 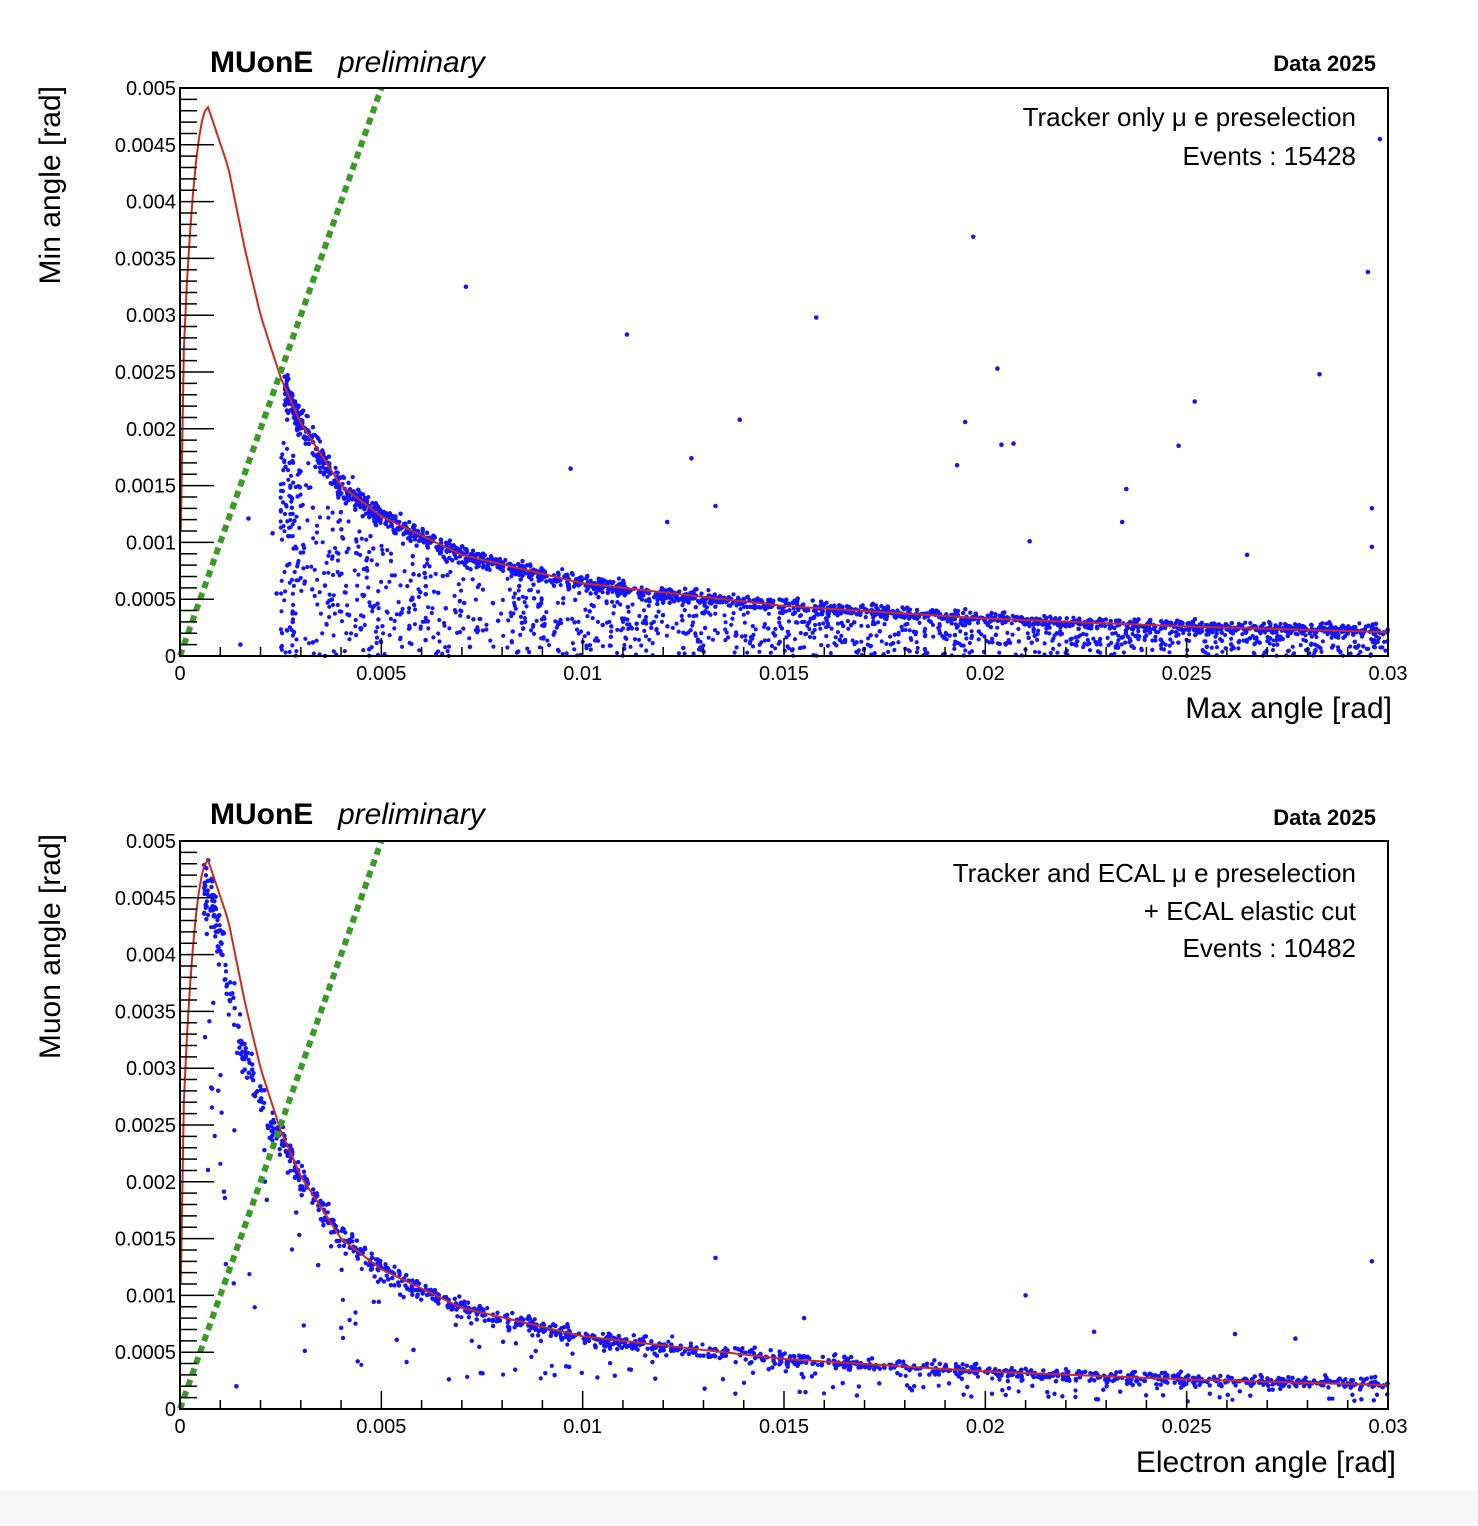 What do you see at coordinates (1324, 63) in the screenshot?
I see `data-year-label: Data 2025` at bounding box center [1324, 63].